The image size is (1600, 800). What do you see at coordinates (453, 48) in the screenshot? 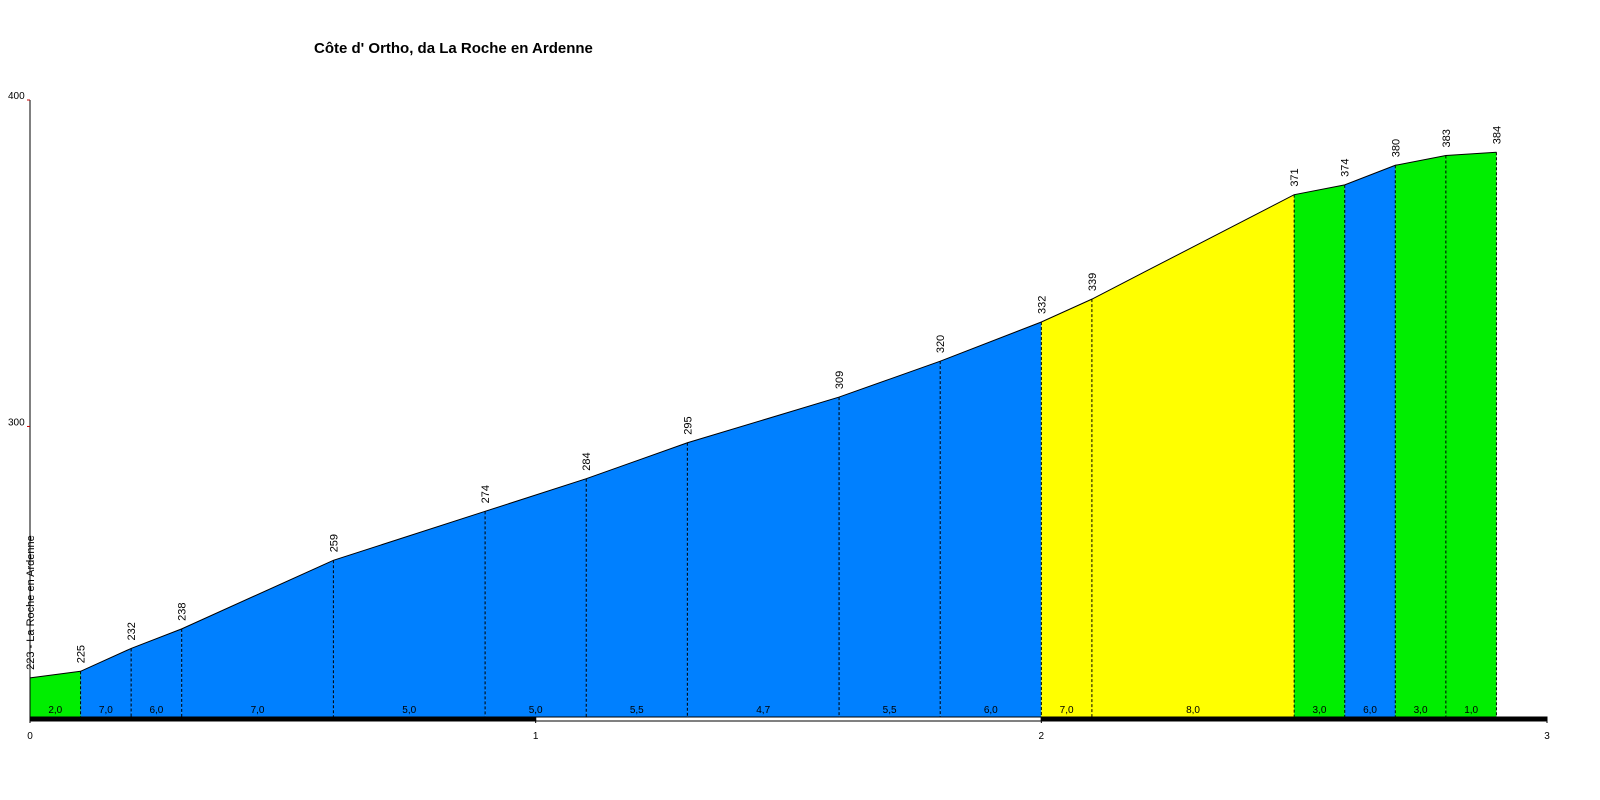
I see `chart-title: Côte d' Ortho, da La Roche en Ardenne` at bounding box center [453, 48].